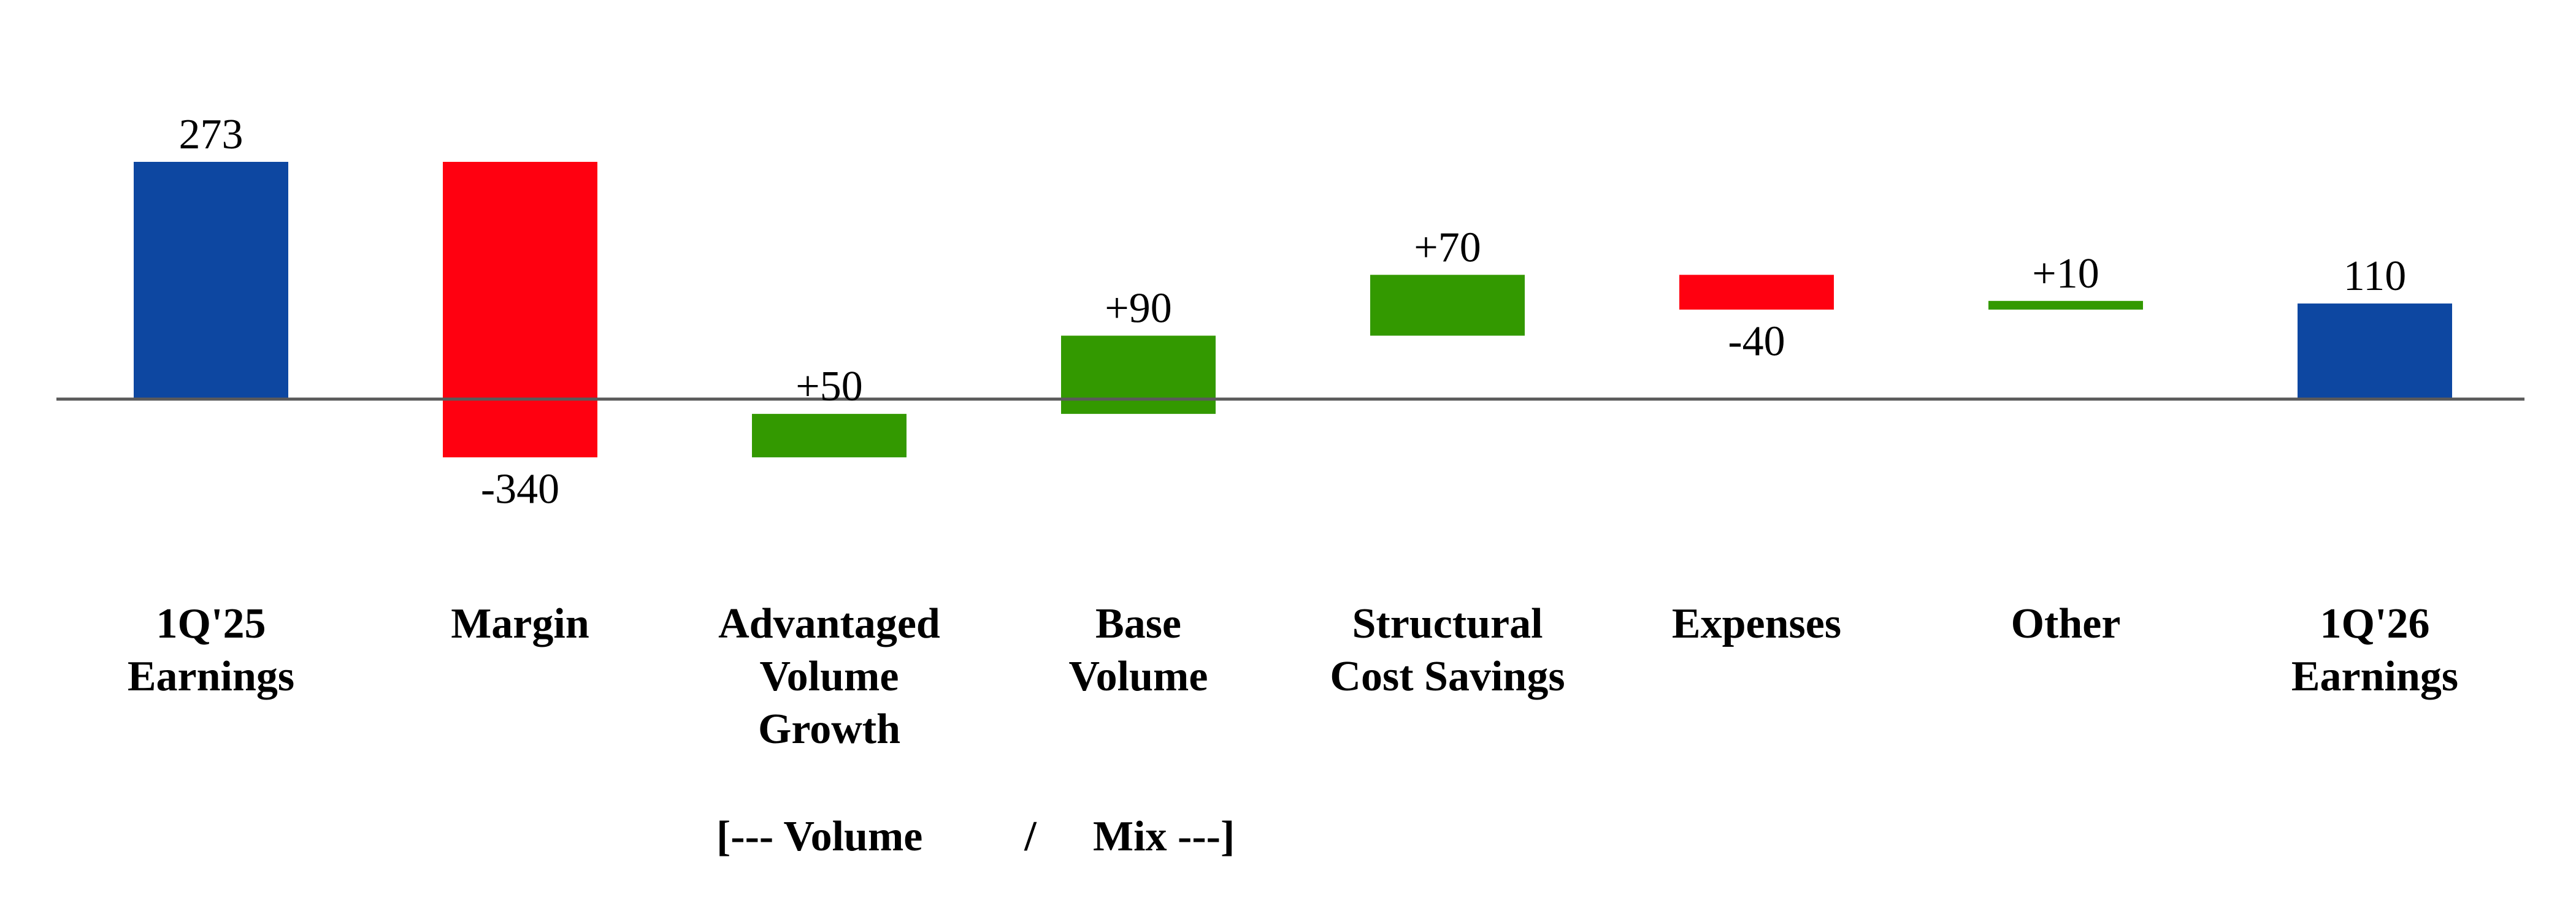 The width and height of the screenshot is (2576, 919). What do you see at coordinates (1756, 623) in the screenshot?
I see `category-label-expenses: Expenses` at bounding box center [1756, 623].